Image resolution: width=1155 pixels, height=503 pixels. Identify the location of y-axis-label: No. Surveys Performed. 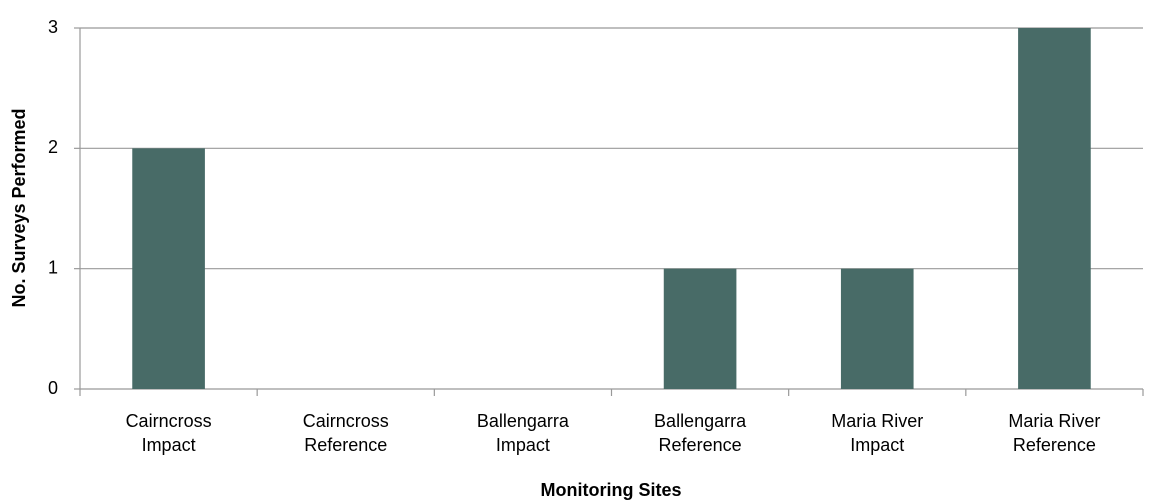
(19, 207).